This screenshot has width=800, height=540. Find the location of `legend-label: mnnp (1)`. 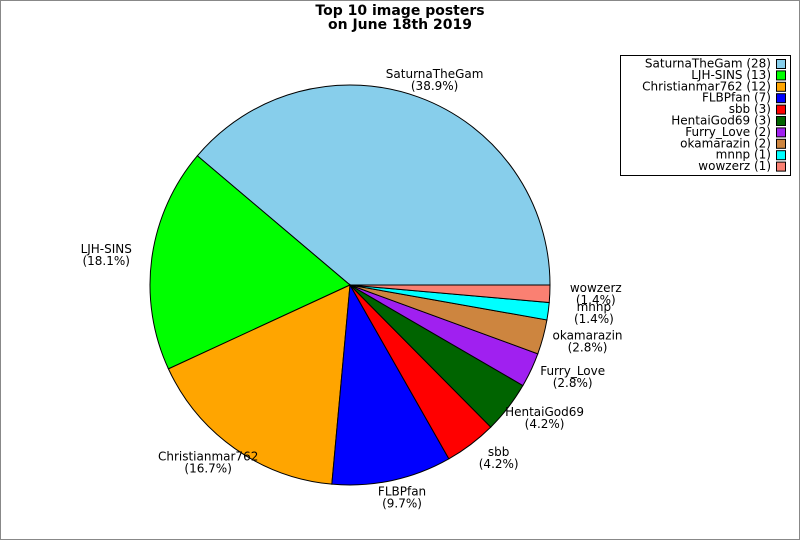

legend-label: mnnp (1) is located at coordinates (743, 155).